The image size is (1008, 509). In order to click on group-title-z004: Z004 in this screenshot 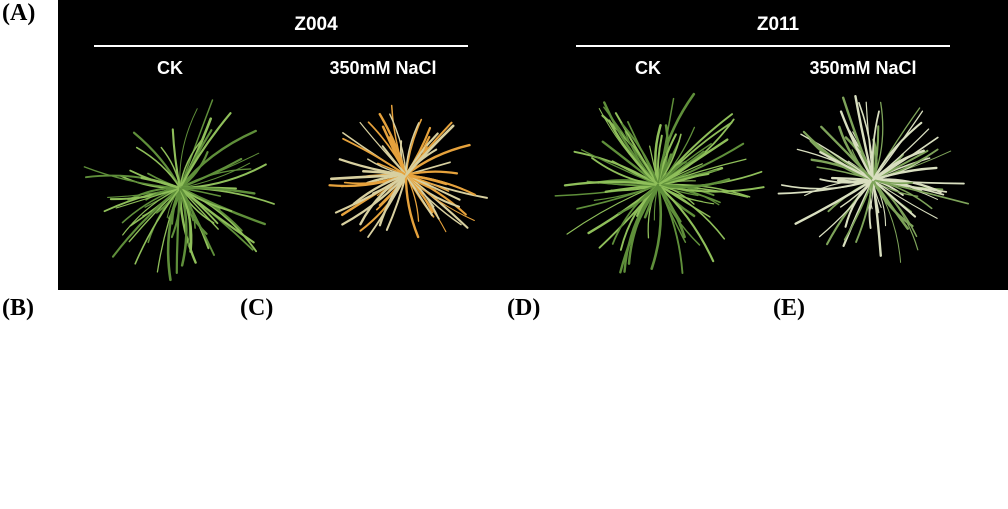, I will do `click(316, 24)`.